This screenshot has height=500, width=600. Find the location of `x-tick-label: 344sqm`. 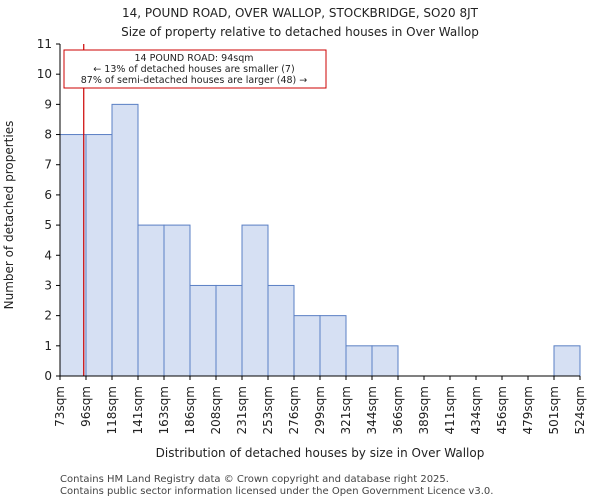

x-tick-label: 344sqm is located at coordinates (372, 410).